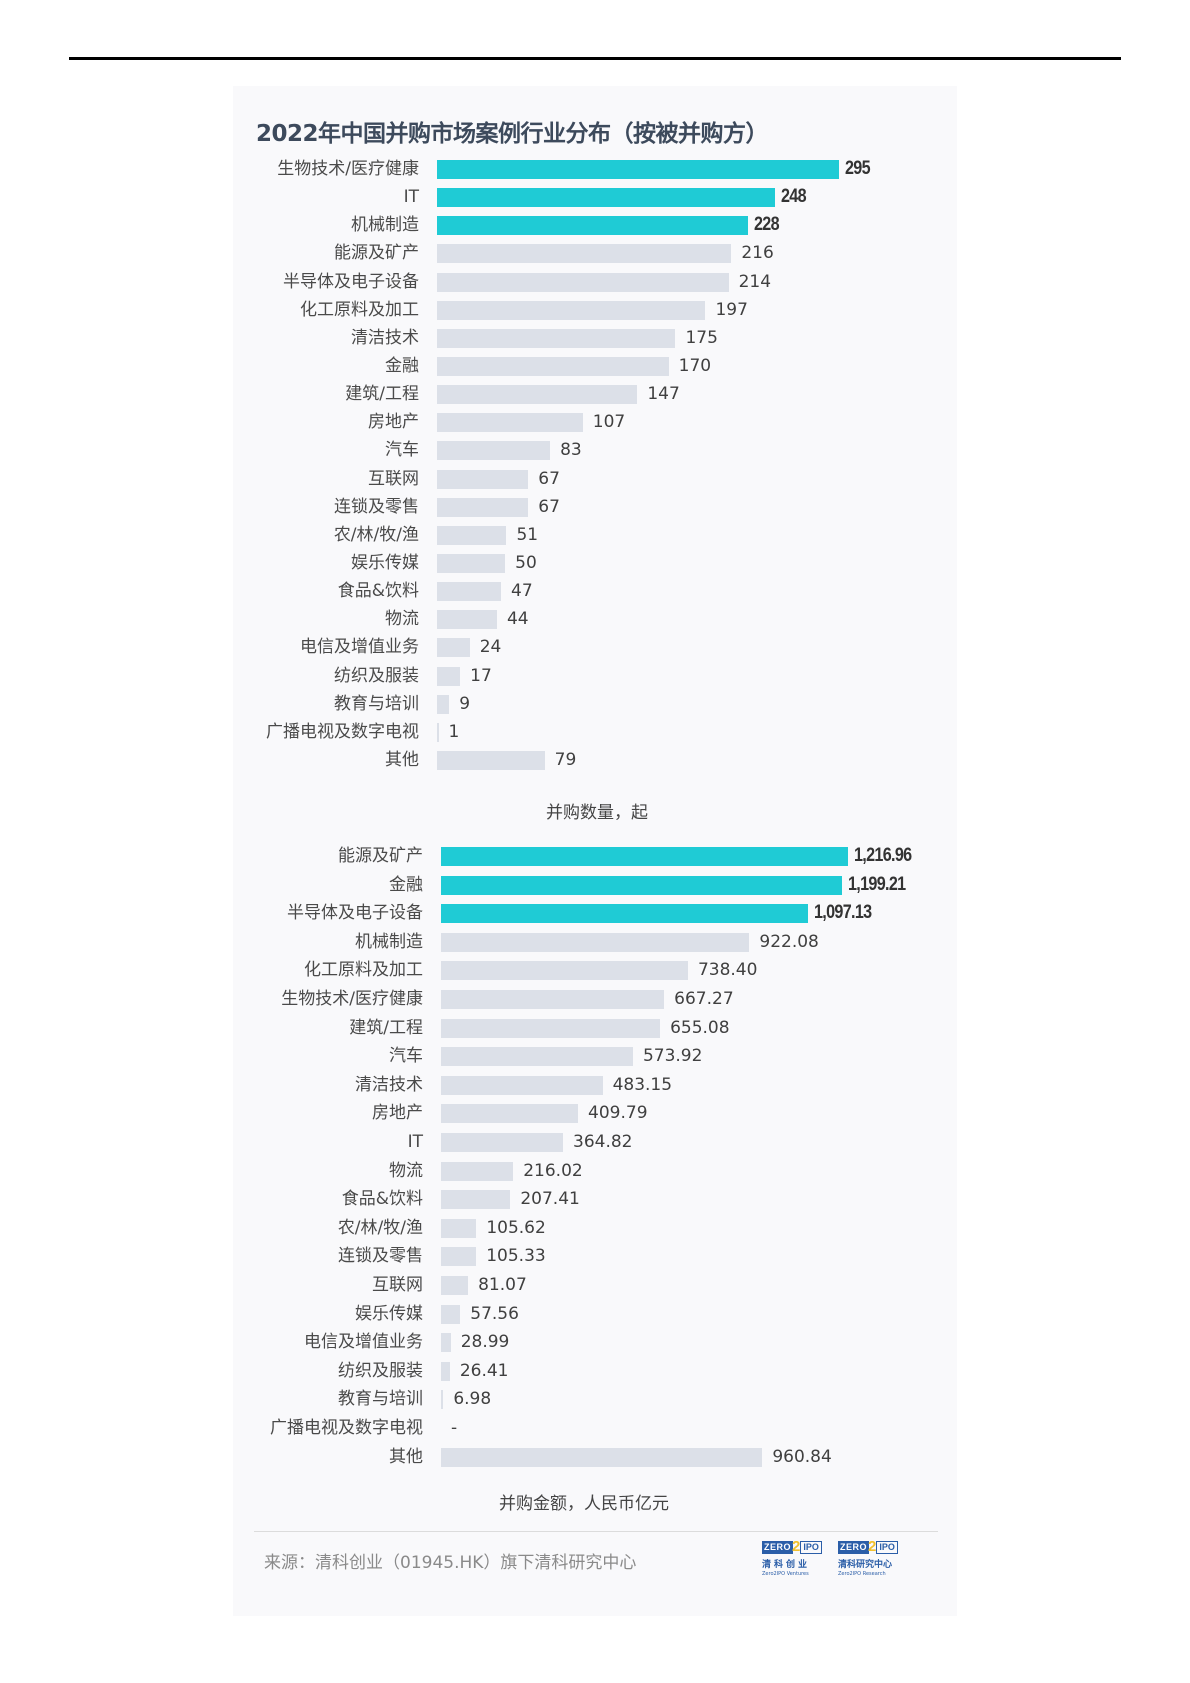 The height and width of the screenshot is (1683, 1190). What do you see at coordinates (494, 1313) in the screenshot?
I see `value-label: 57.56` at bounding box center [494, 1313].